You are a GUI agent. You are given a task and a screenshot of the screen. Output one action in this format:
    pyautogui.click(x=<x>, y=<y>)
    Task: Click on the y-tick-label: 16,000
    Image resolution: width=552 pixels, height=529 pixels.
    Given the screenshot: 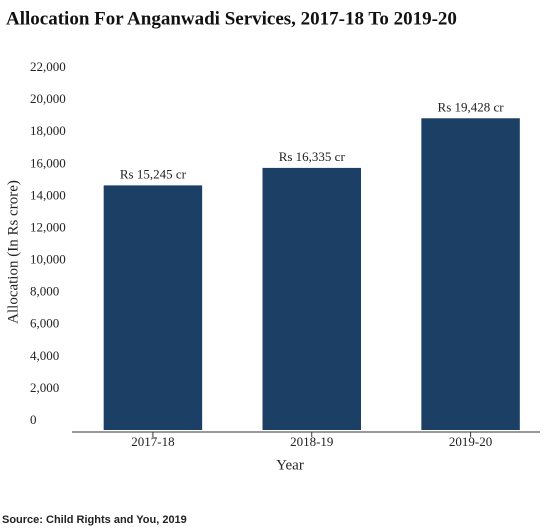 What is the action you would take?
    pyautogui.click(x=48, y=162)
    